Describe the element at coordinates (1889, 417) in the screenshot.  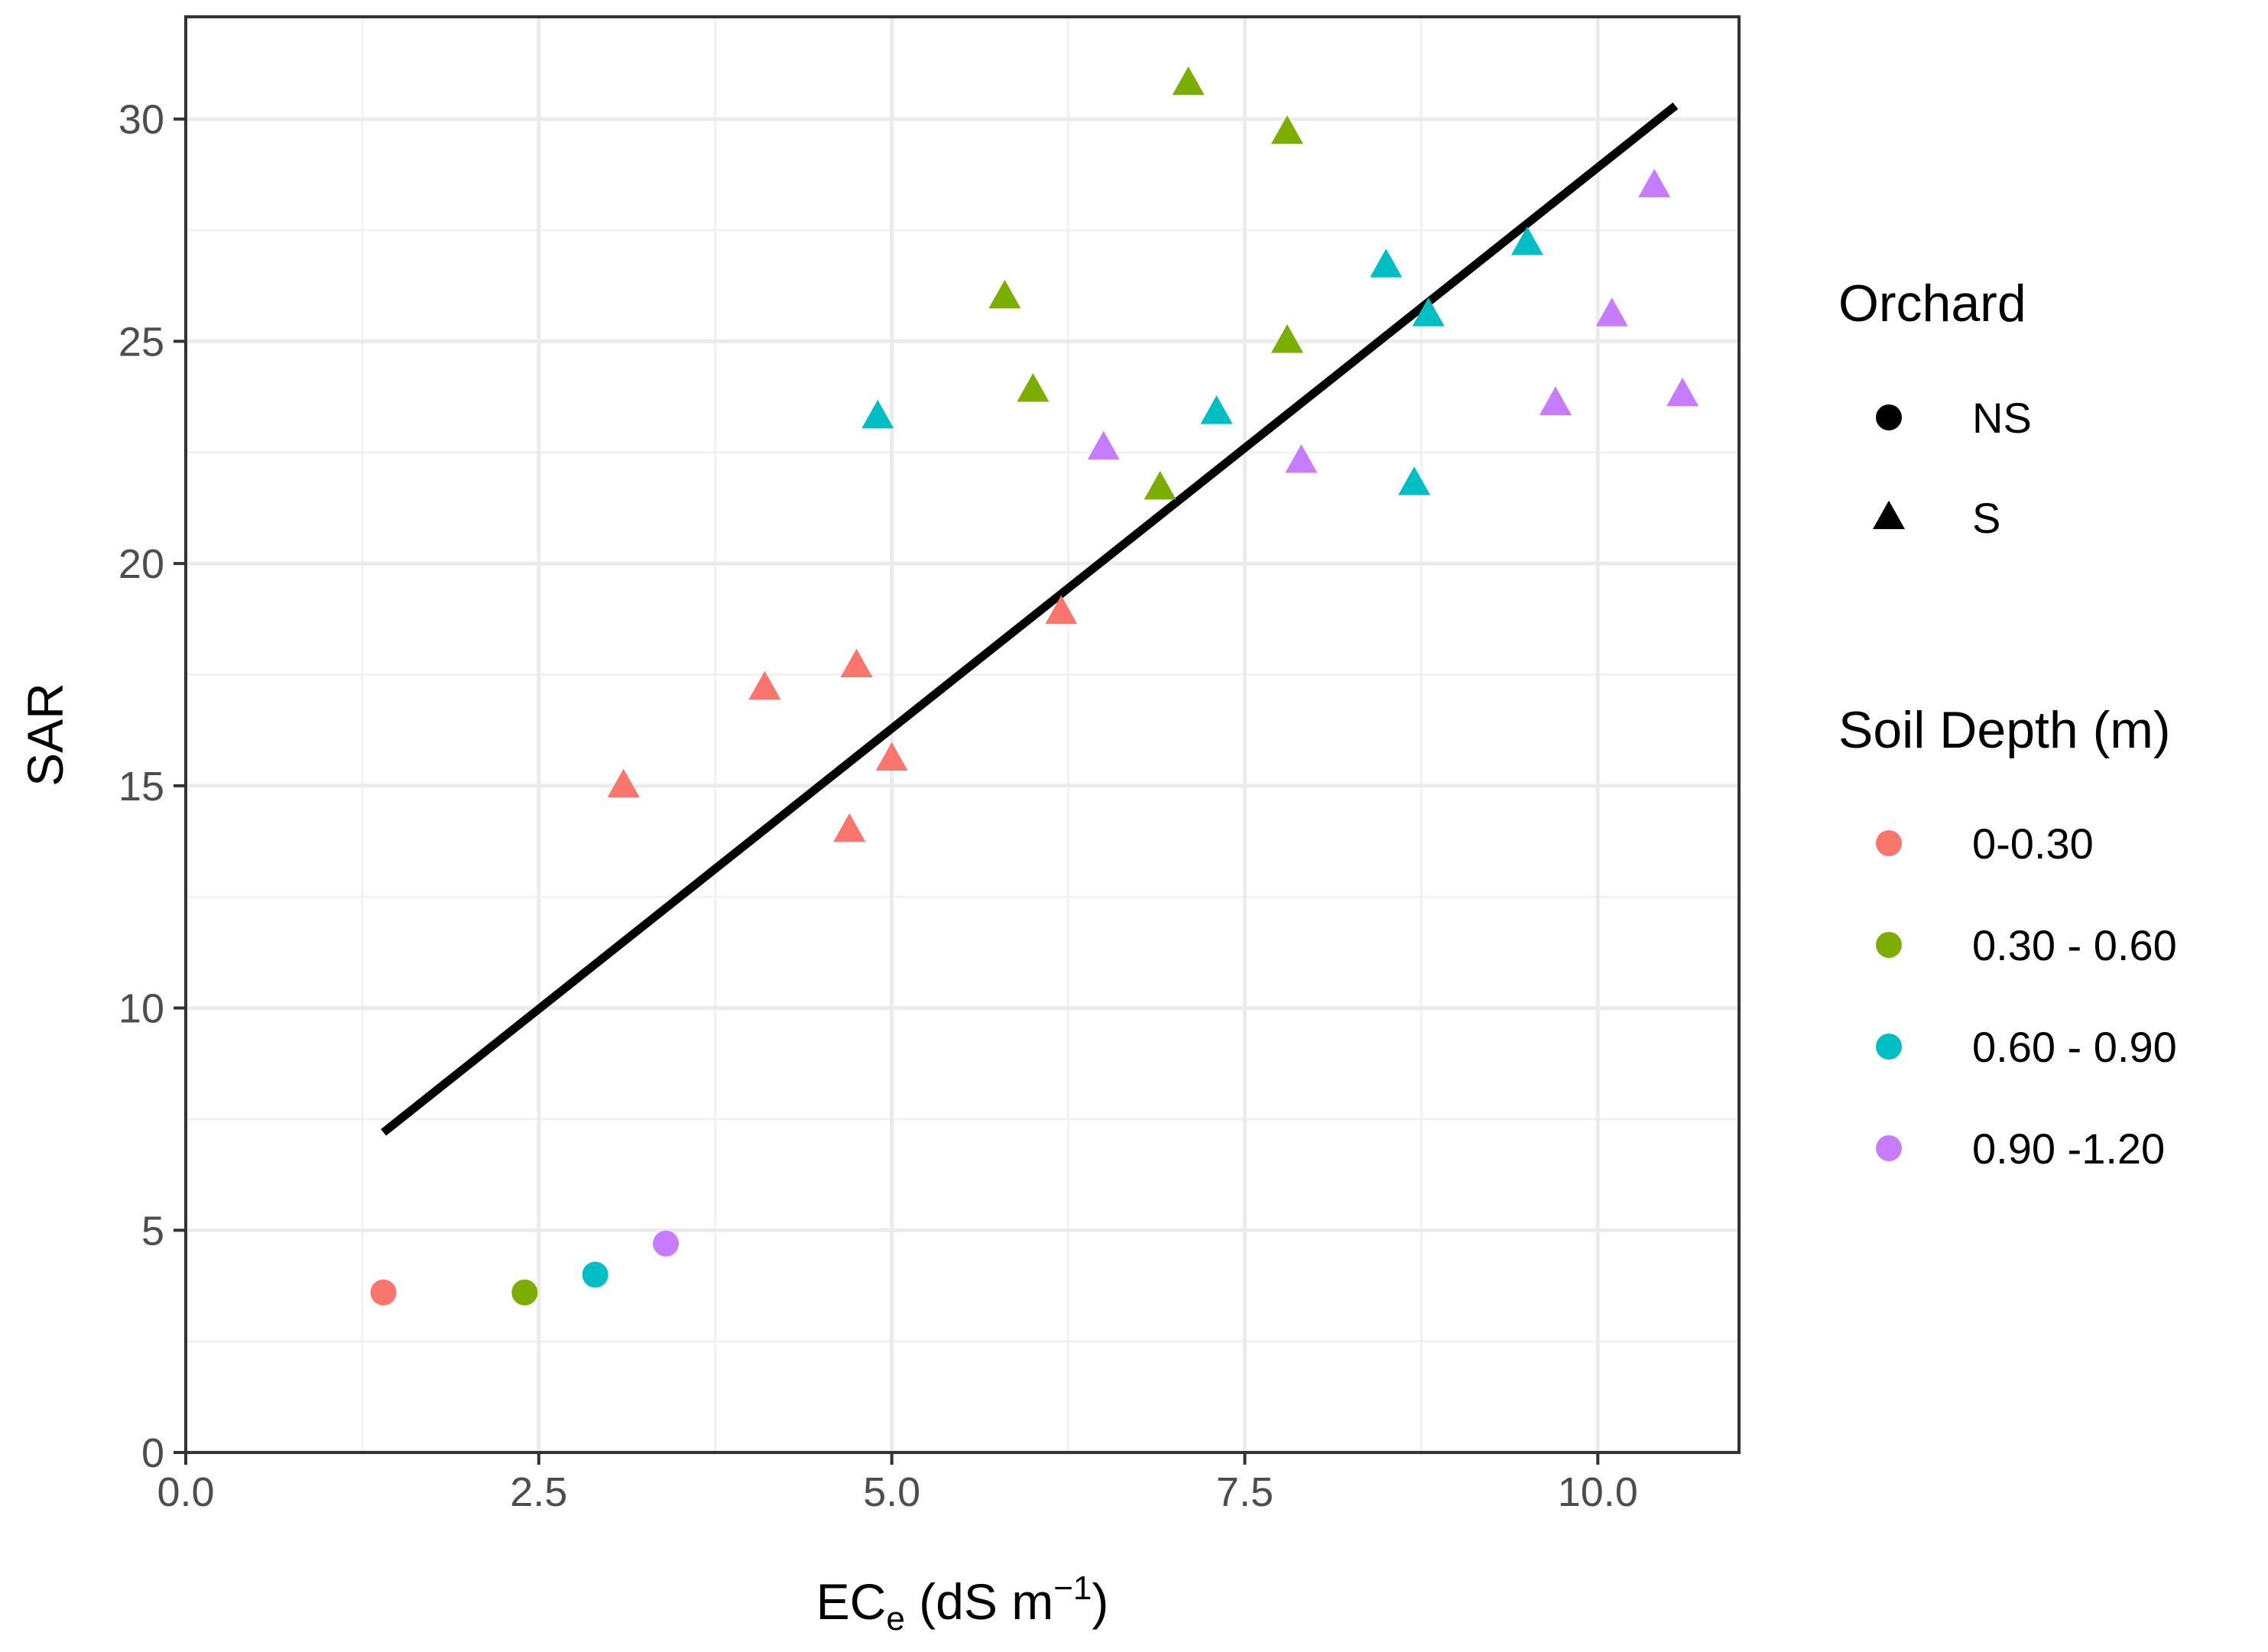
I see `legend-key-ns` at that location.